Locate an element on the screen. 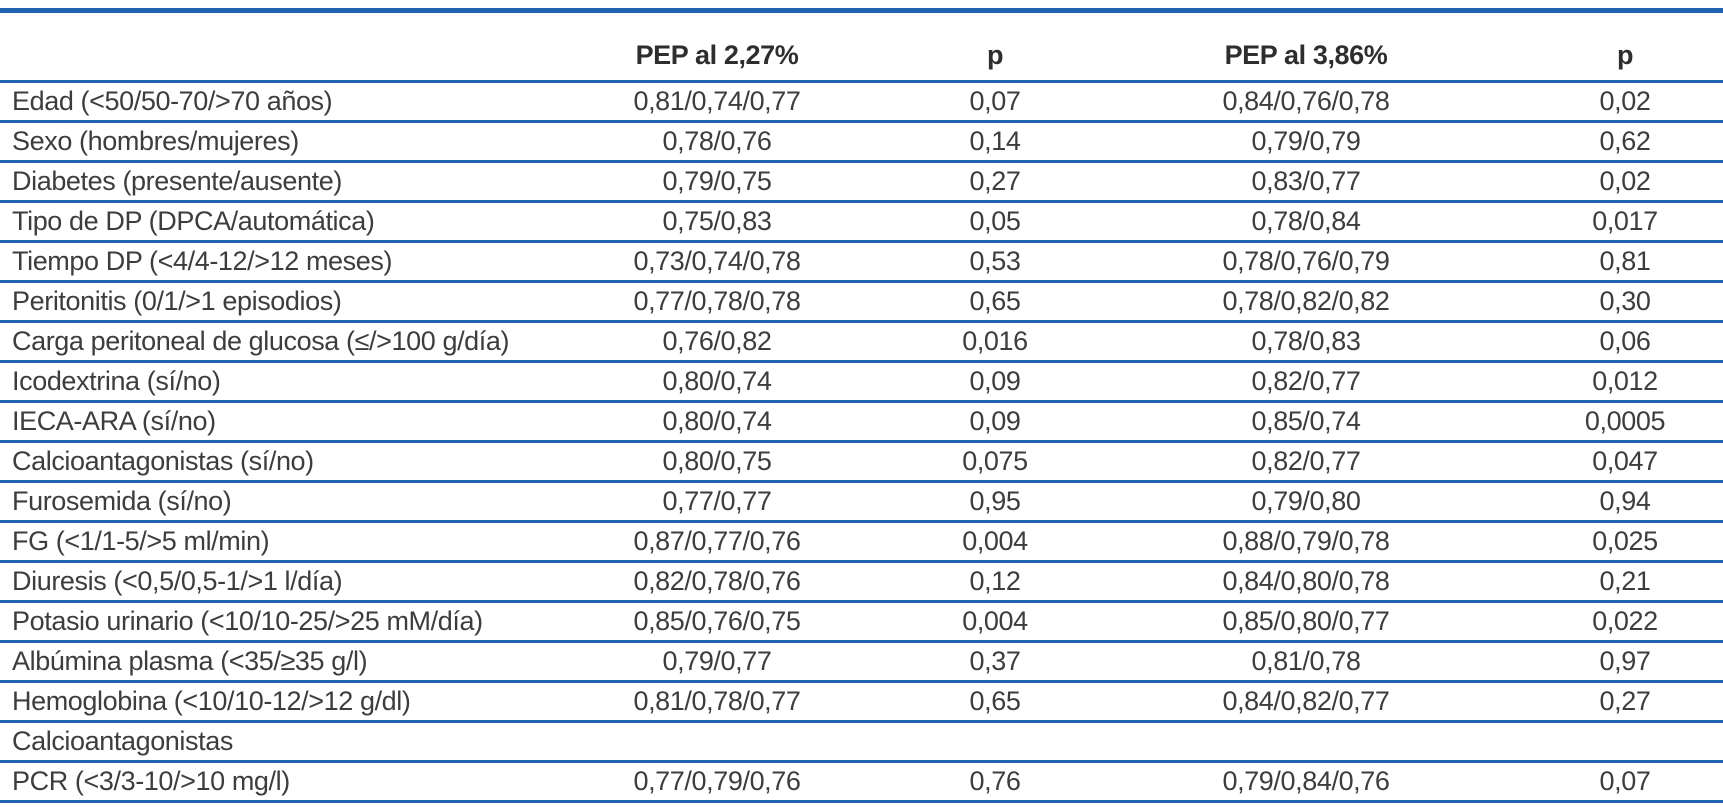 This screenshot has height=807, width=1723. cell-pep-3-86: 0,78/0,82/0,82 is located at coordinates (1306, 302).